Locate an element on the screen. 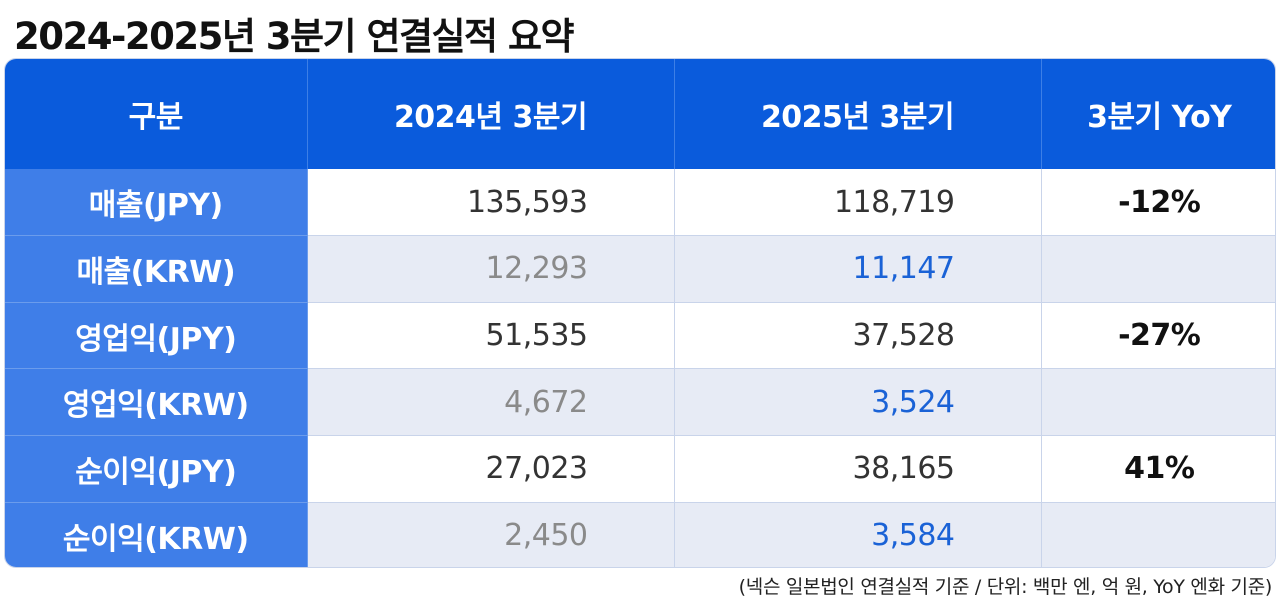 Image resolution: width=1280 pixels, height=608 pixels. table-row: 순이익(JPY) 27,023 38,165 41% is located at coordinates (640, 469).